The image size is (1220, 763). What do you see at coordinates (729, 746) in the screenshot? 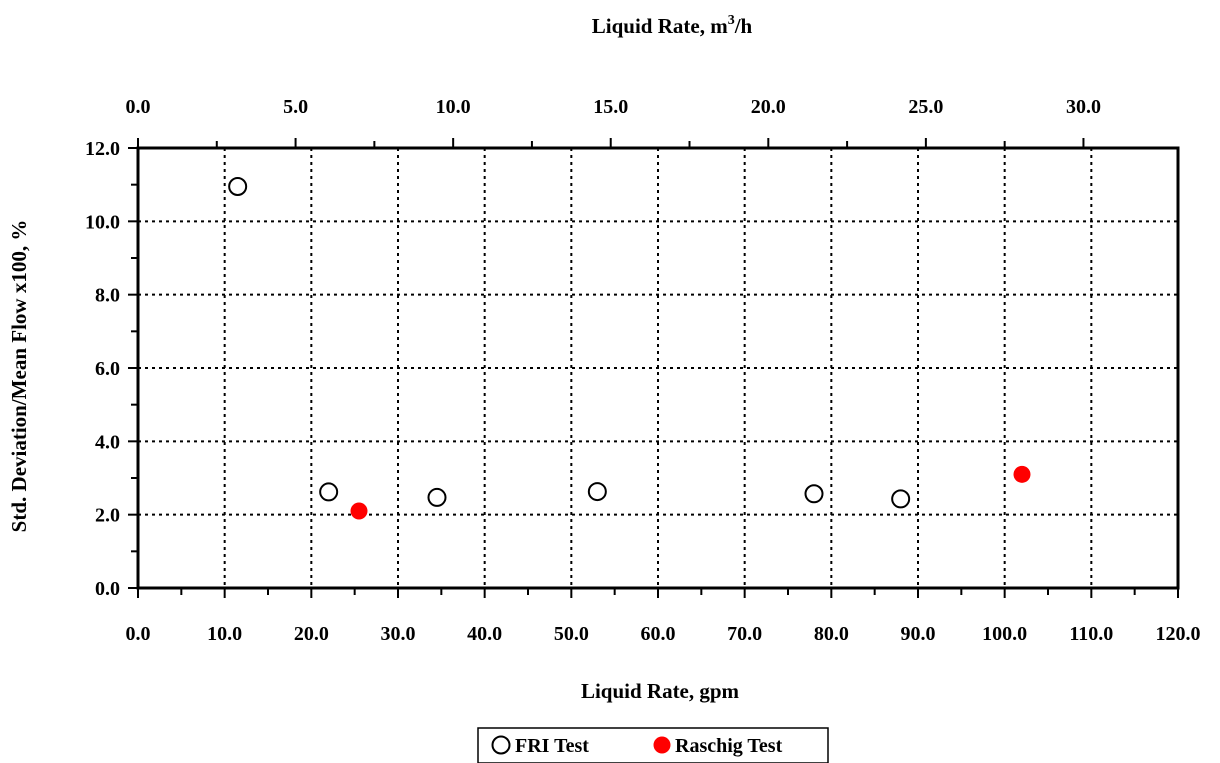
I see `legend-label-raschig-test: Raschig Test` at bounding box center [729, 746].